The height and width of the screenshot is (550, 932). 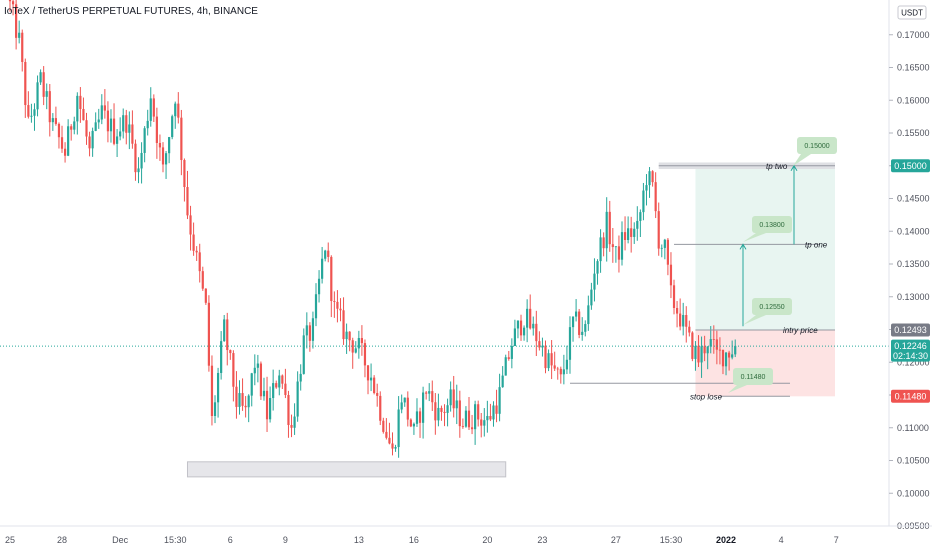 I want to click on callout-12550-pointer, so click(x=754, y=320).